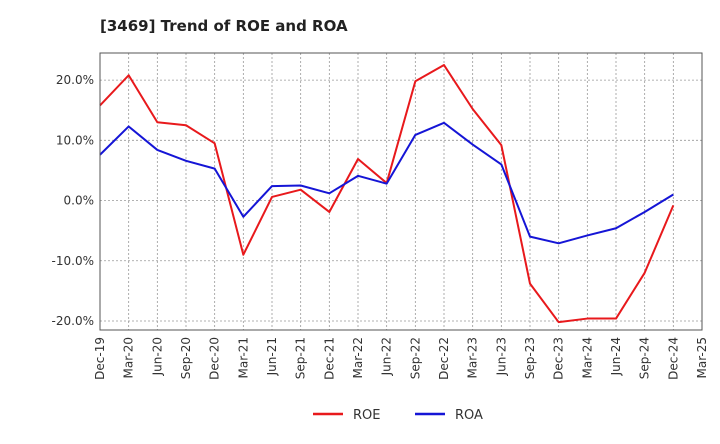 The width and height of the screenshot is (720, 444). Describe the element at coordinates (186, 358) in the screenshot. I see `x-tick-label: Sep-20` at that location.